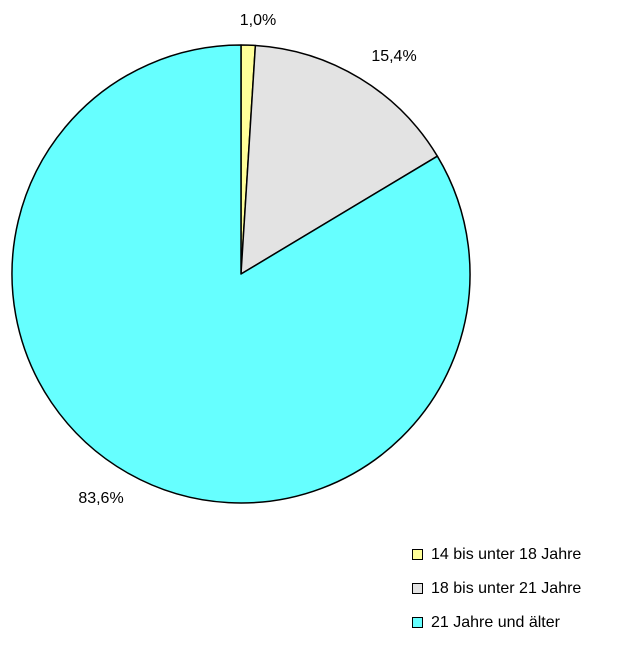 The height and width of the screenshot is (647, 644). I want to click on slice-label-1: 15,4%, so click(393, 56).